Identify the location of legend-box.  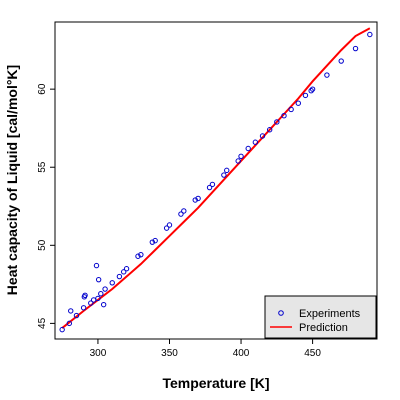
(320, 317).